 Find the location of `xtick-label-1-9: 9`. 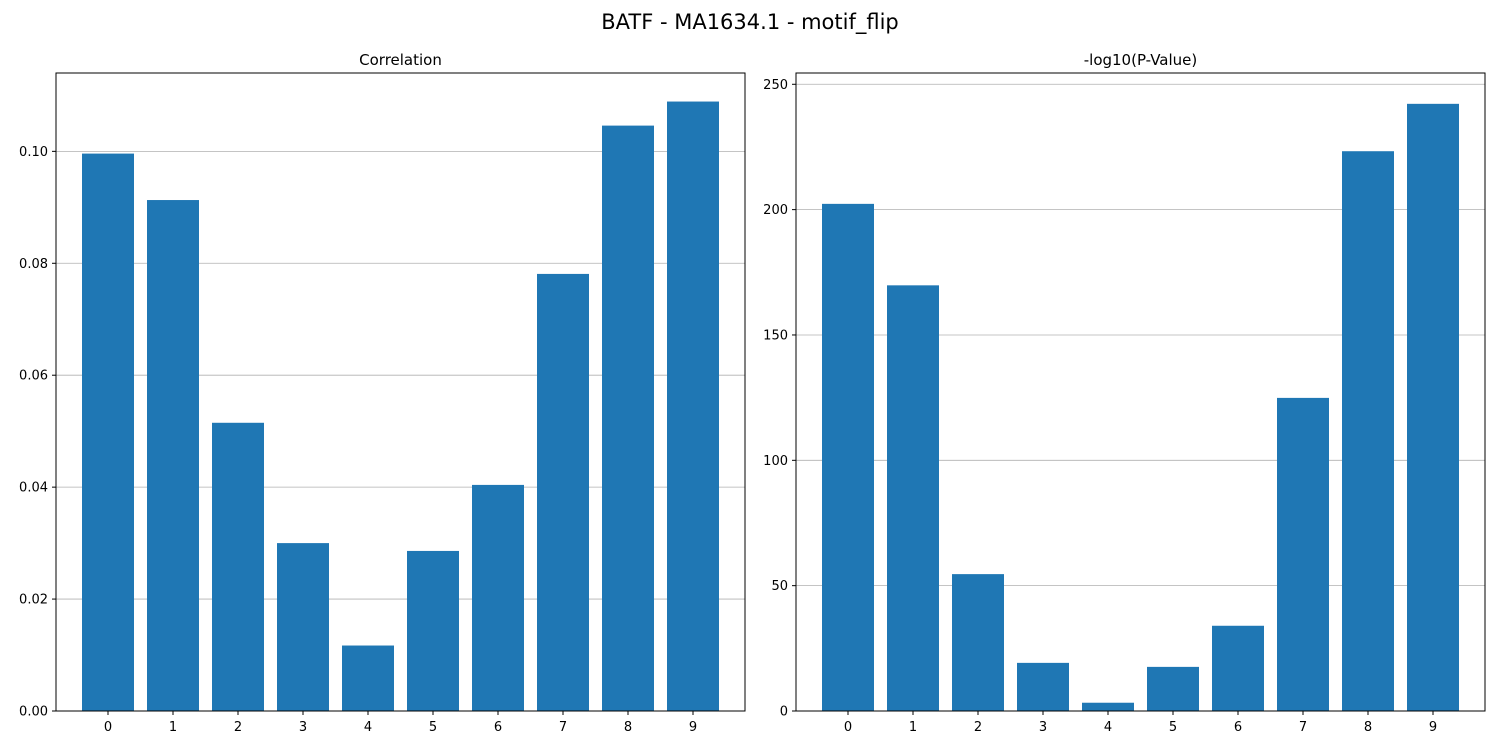

xtick-label-1-9: 9 is located at coordinates (1433, 727).